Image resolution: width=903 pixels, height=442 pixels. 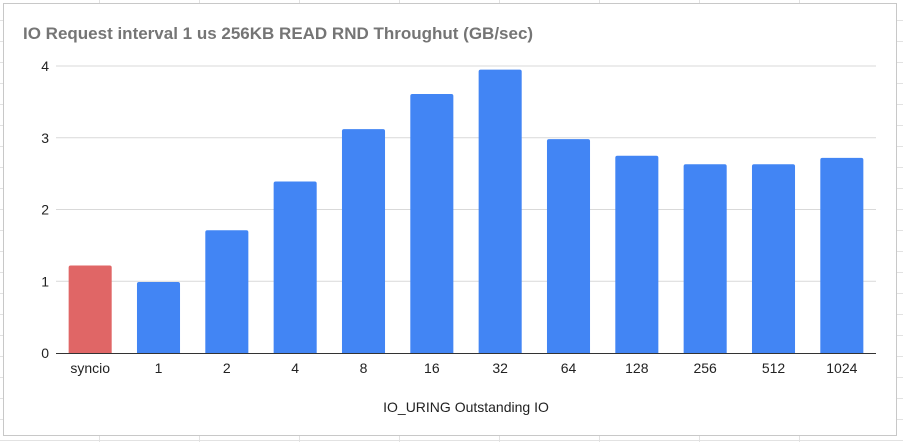 I want to click on x-axis-ticks: syncio 1 2 4 8 16 32 64 128 256 512 1024, so click(x=463, y=368).